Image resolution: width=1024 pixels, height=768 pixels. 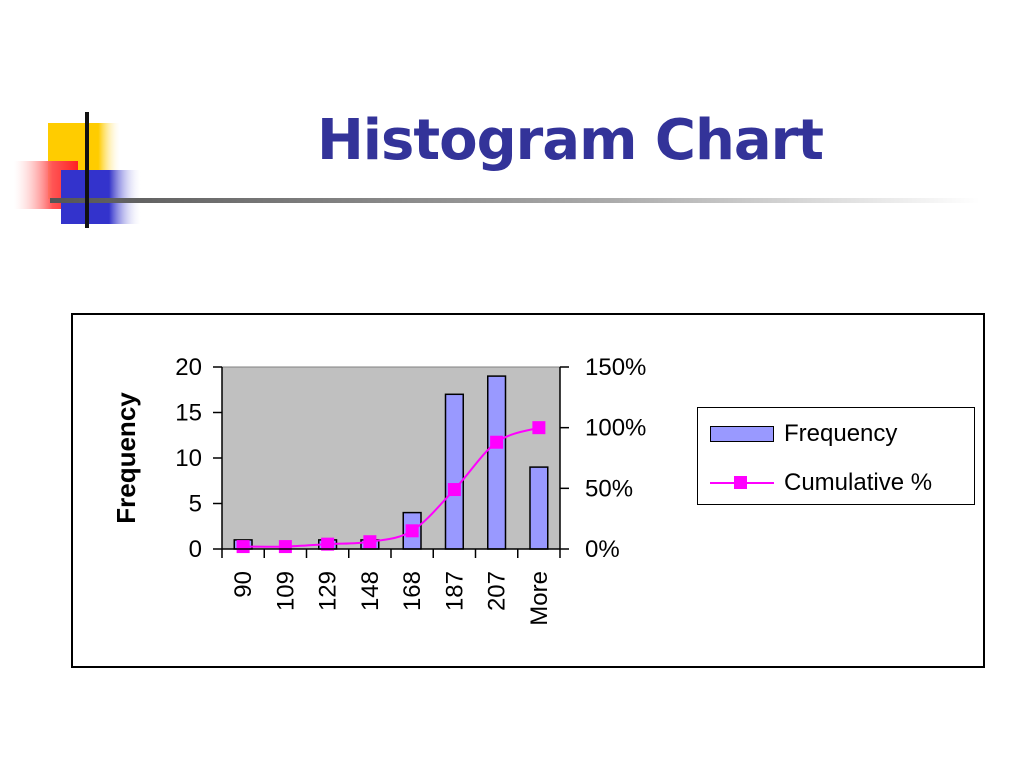 I want to click on y-tick-label: 0, so click(x=195, y=549).